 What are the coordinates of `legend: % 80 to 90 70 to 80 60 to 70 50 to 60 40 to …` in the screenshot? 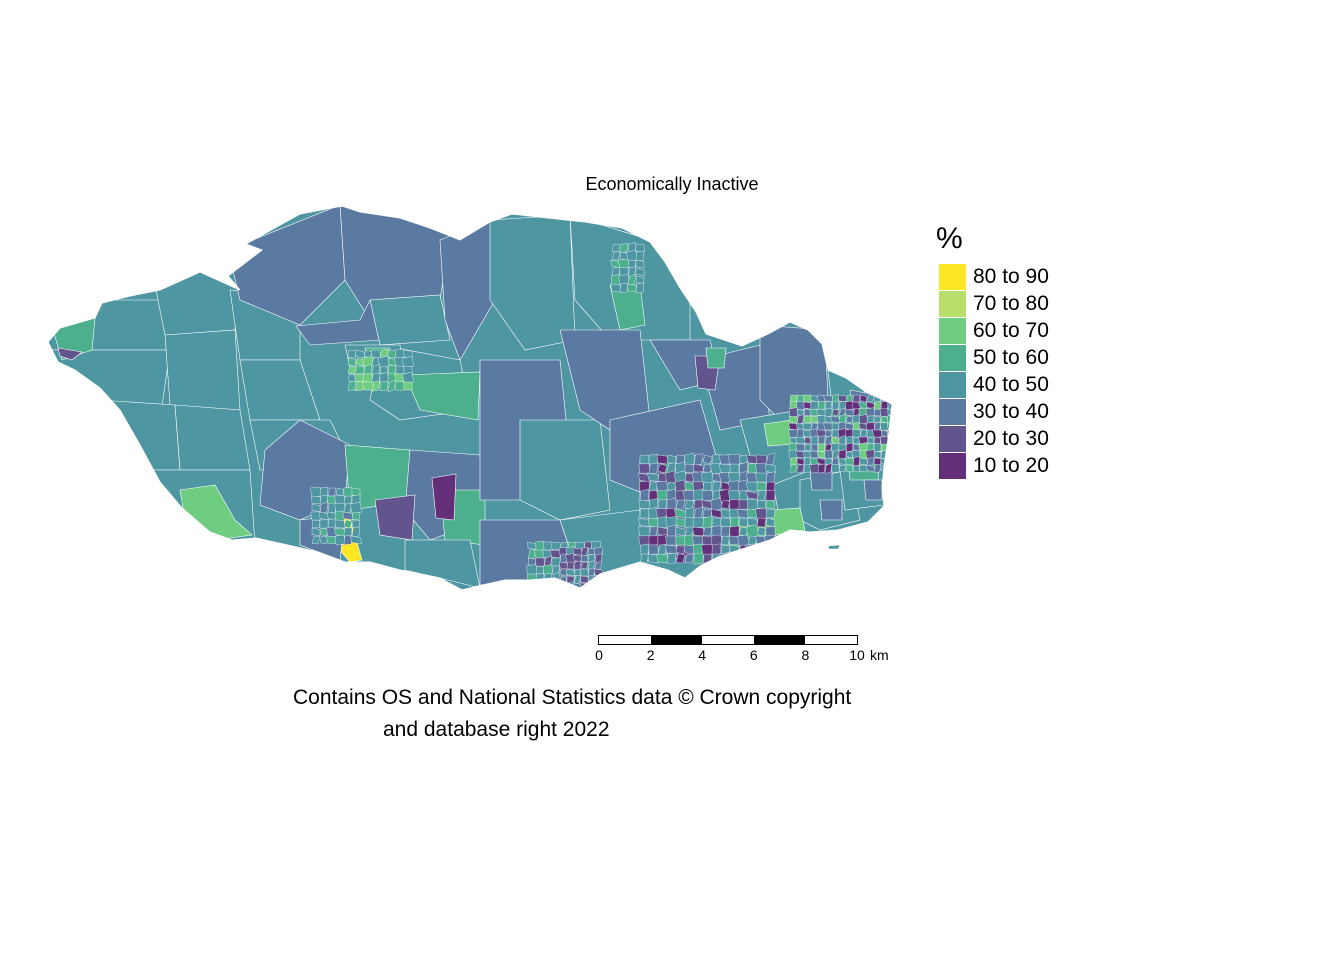 It's located at (992, 350).